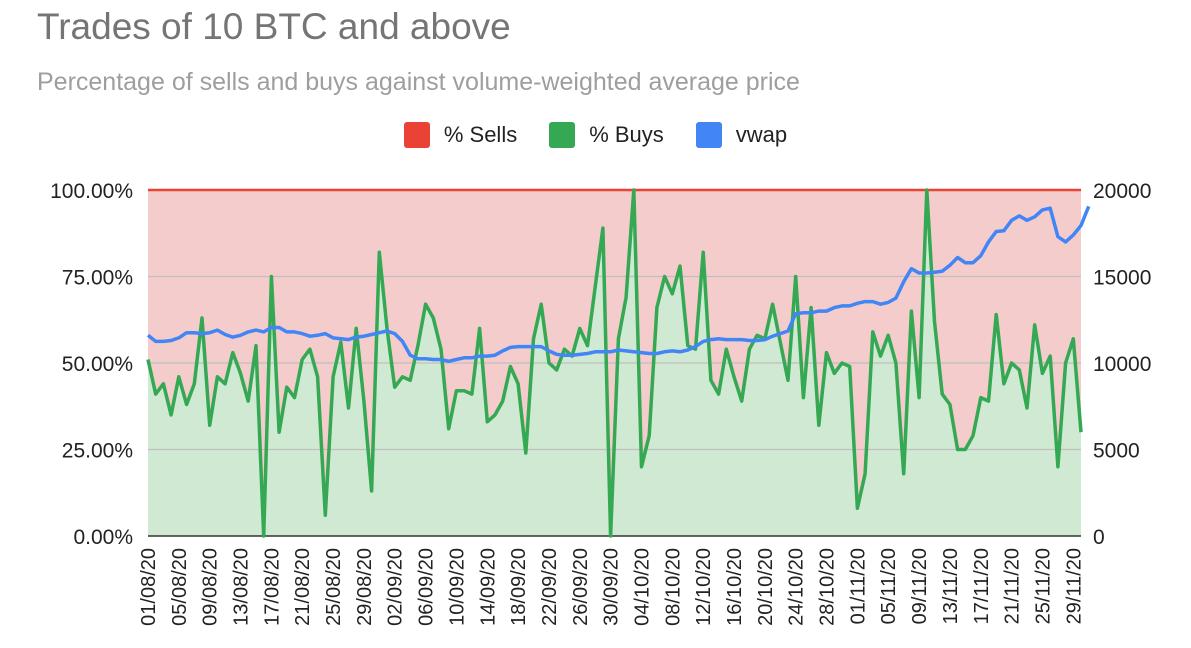 The image size is (1191, 648). I want to click on x-tick-label: 17/08/20, so click(272, 587).